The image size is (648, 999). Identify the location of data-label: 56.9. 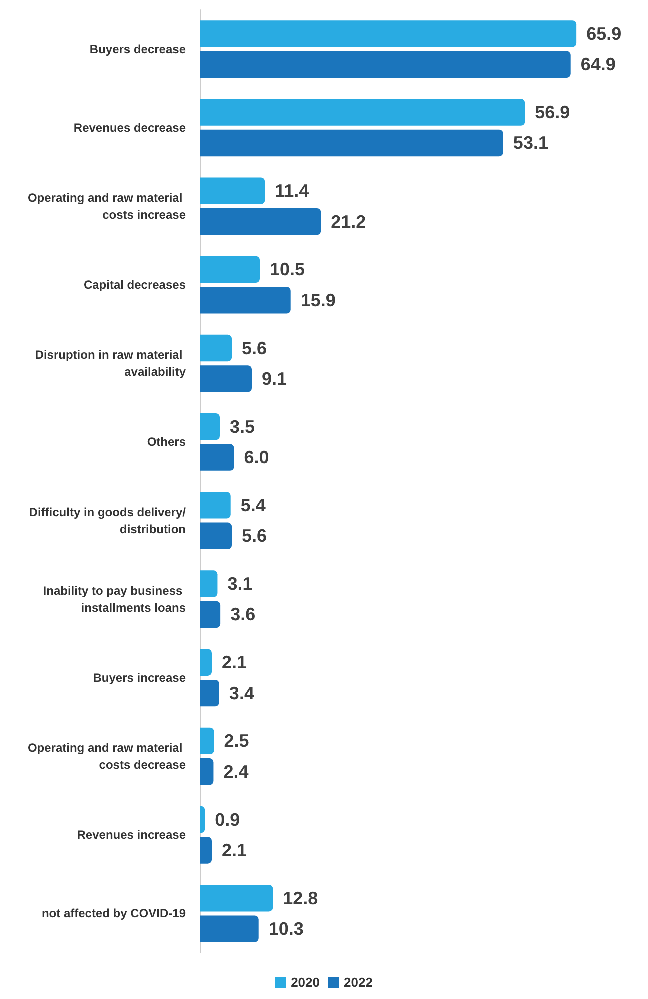
(552, 112).